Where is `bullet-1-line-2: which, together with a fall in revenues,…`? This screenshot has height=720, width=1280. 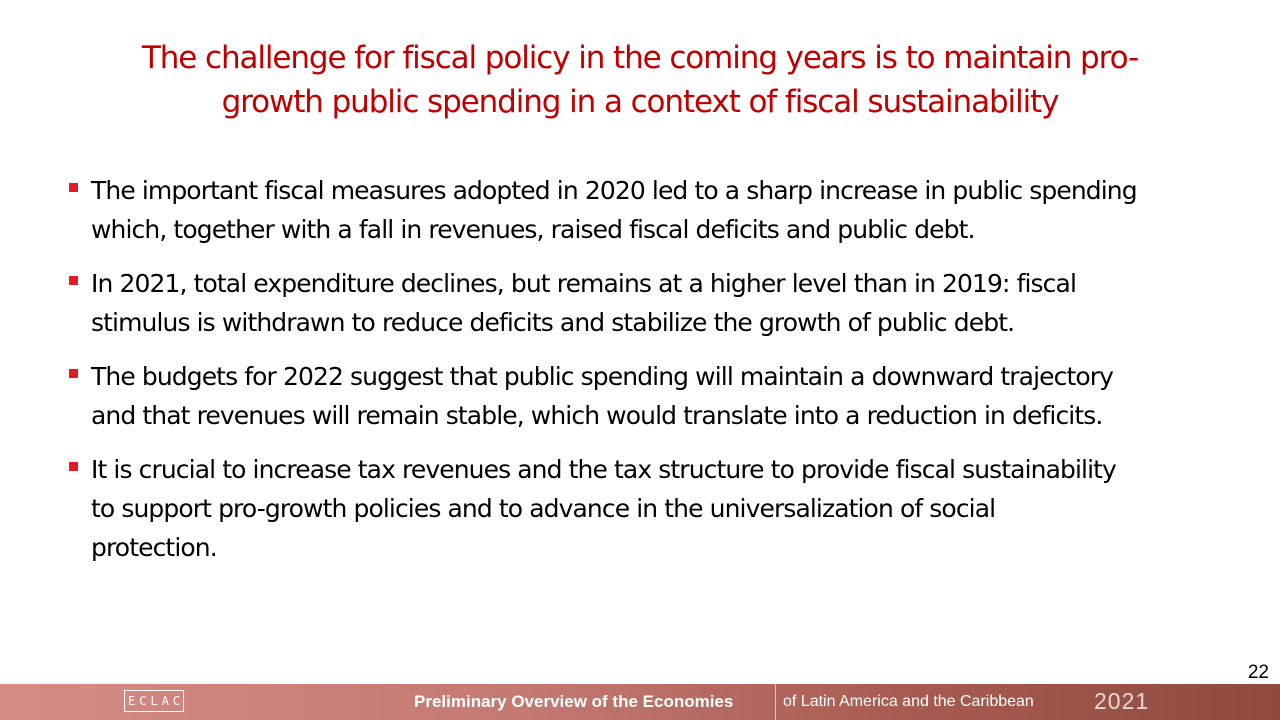
bullet-1-line-2: which, together with a fall in revenues,… is located at coordinates (533, 229).